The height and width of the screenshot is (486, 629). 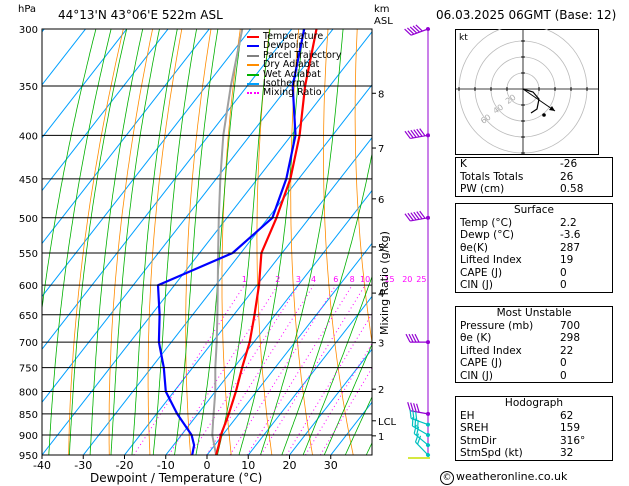 I want to click on mixing-ratio-label: 15, so click(x=389, y=279).